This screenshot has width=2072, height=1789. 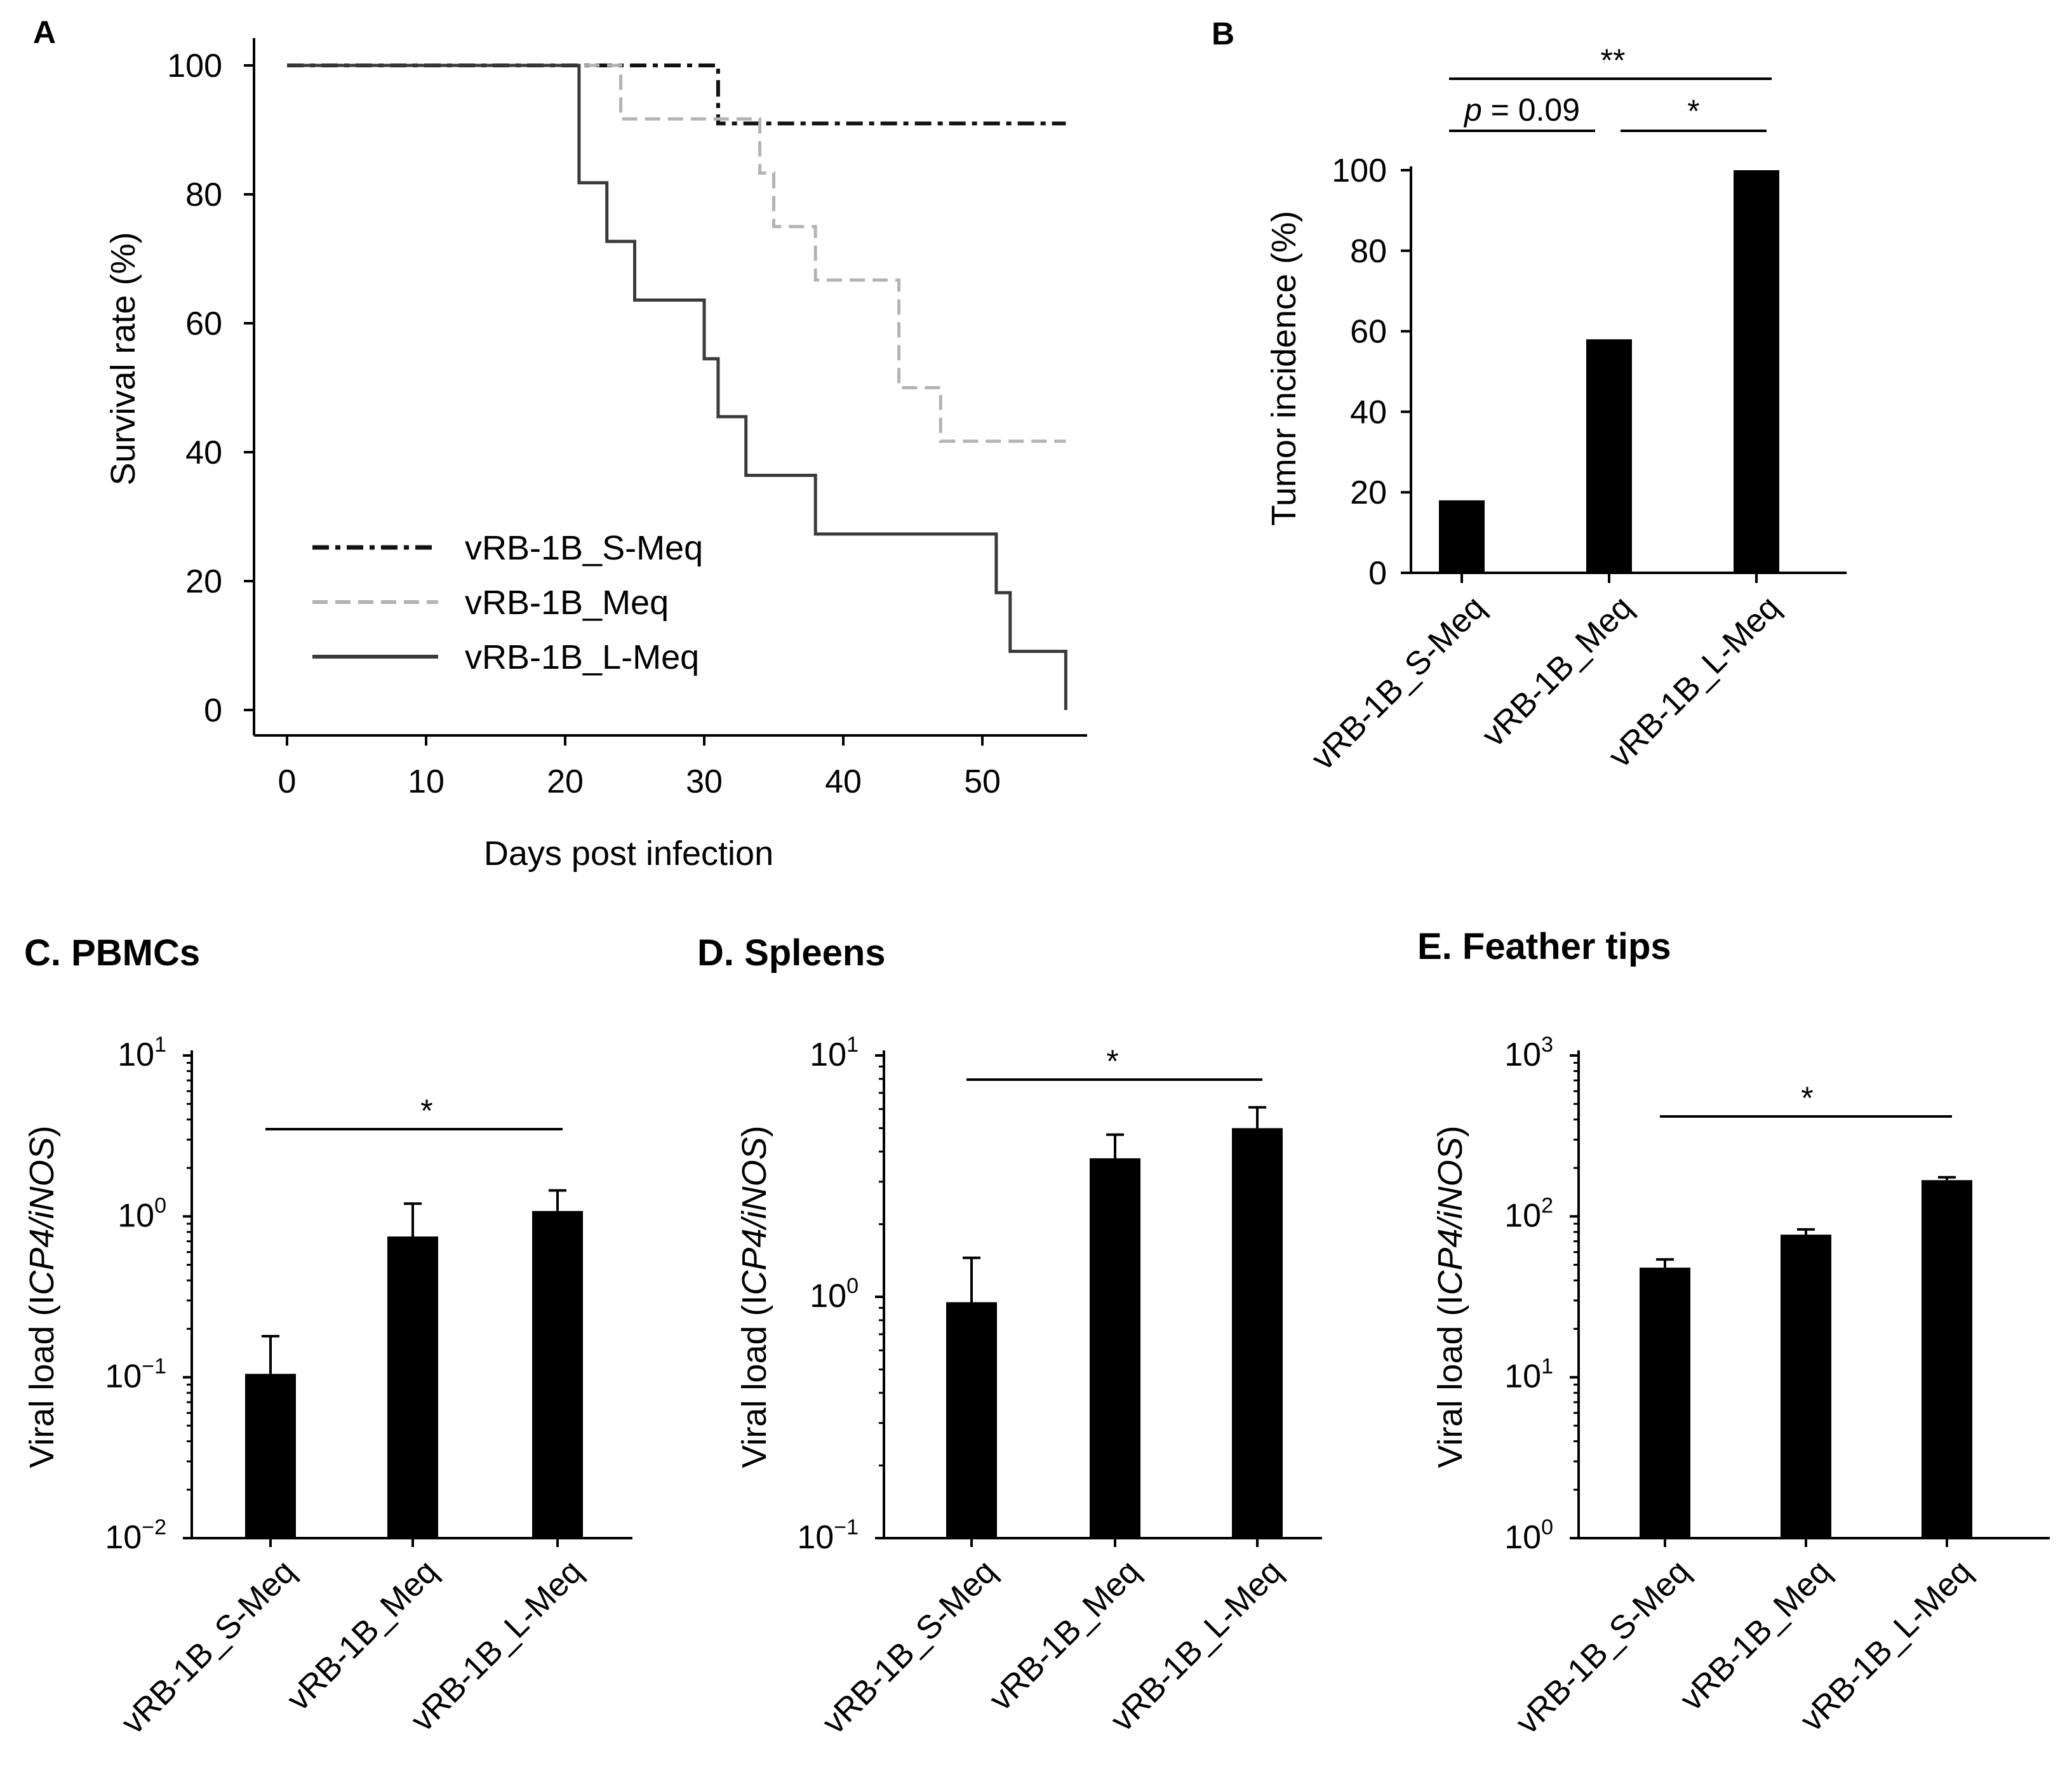 I want to click on x-axis-label: Days post infection, so click(x=628, y=853).